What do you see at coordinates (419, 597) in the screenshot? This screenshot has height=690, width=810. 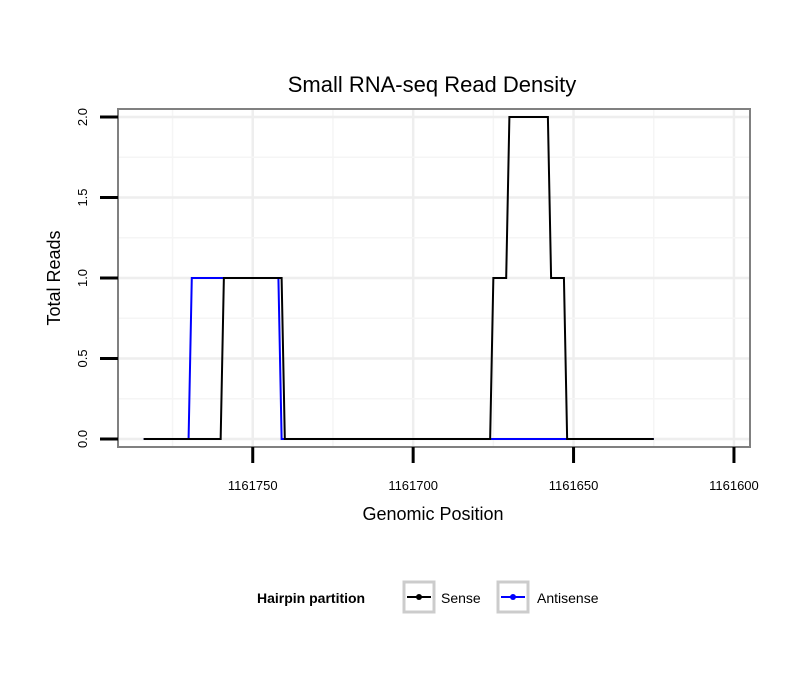 I see `legend-key-point-sense` at bounding box center [419, 597].